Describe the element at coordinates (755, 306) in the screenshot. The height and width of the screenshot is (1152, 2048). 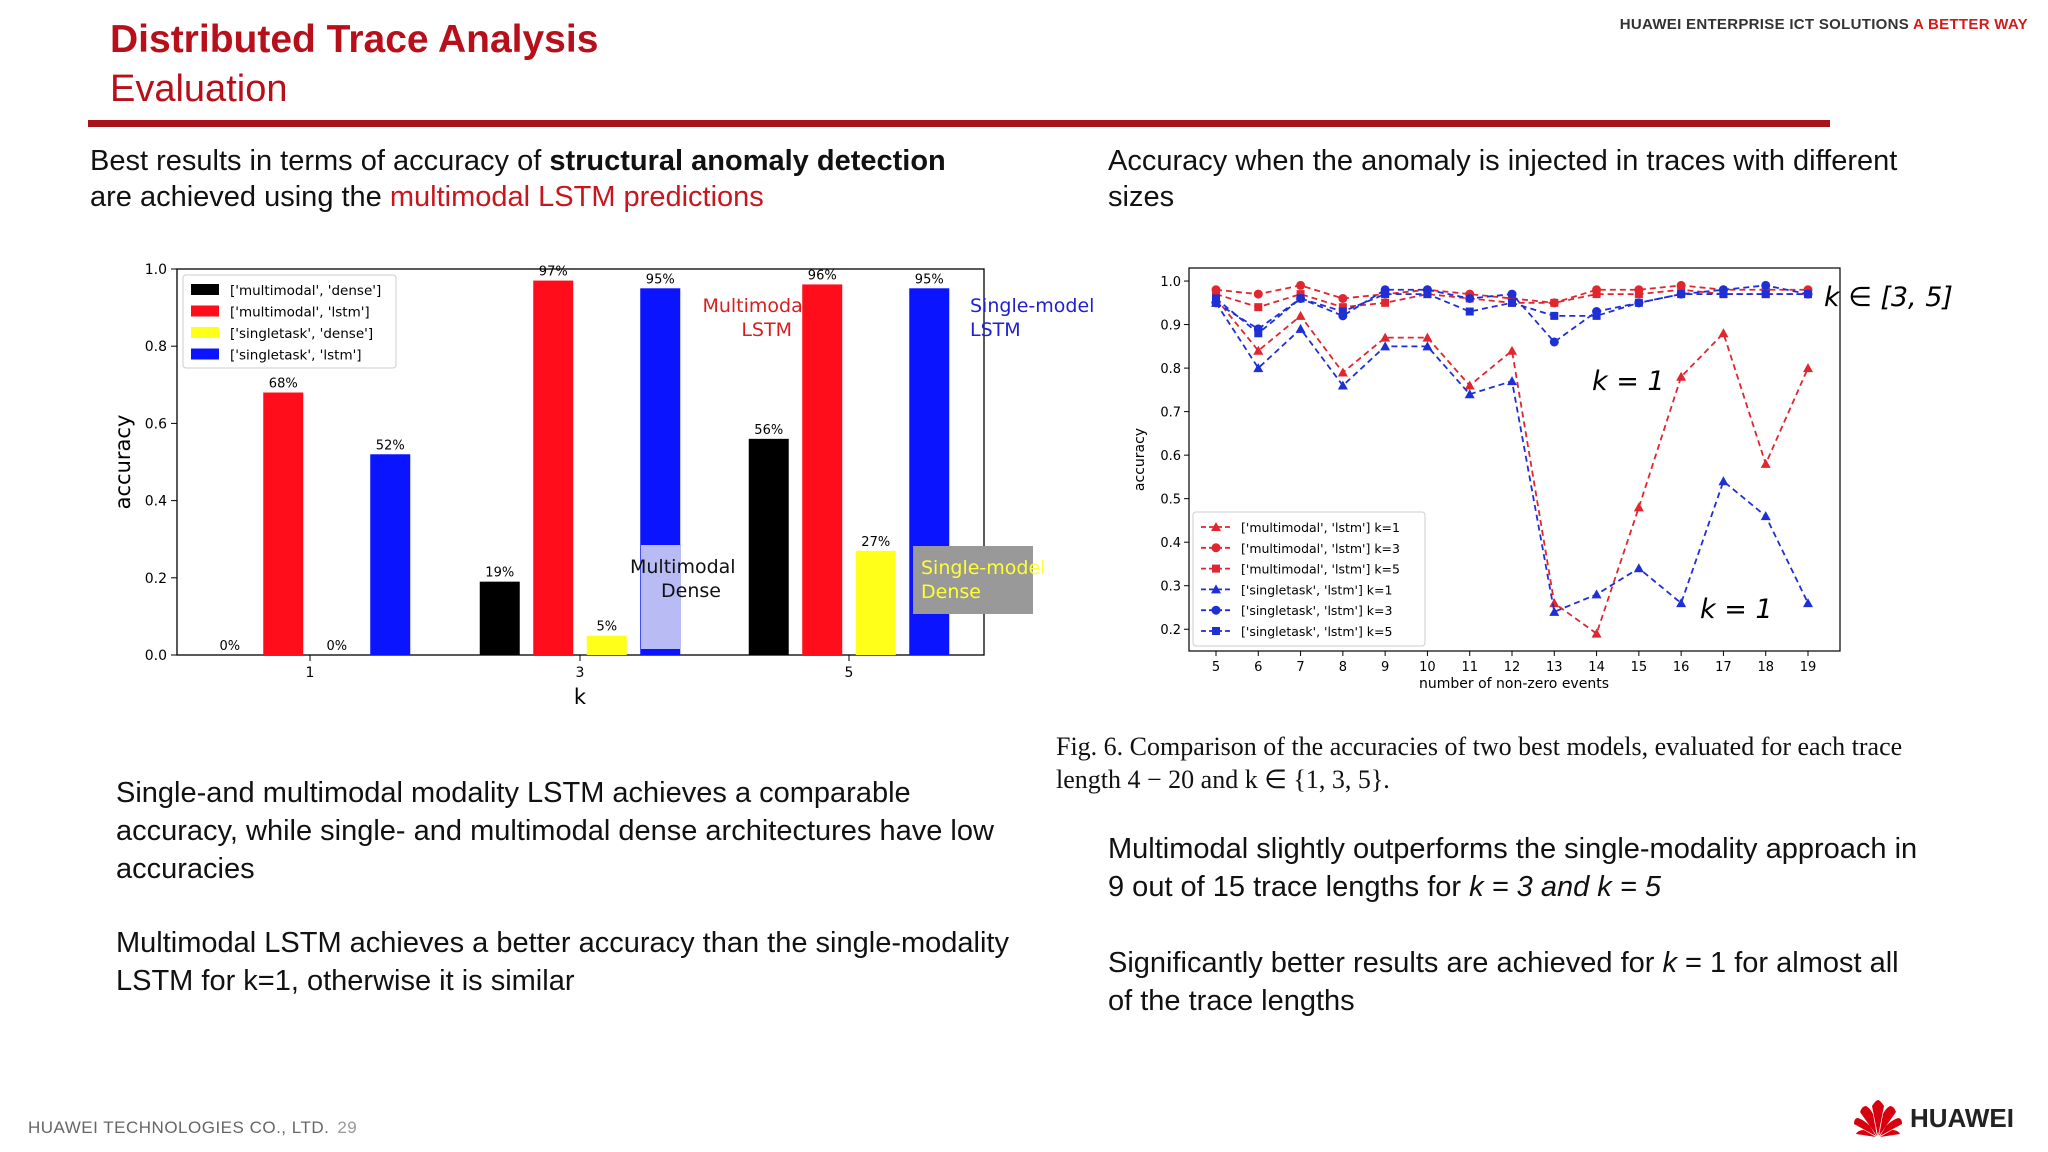
I see `bar-annotation-multimodal-lstm-line1: Multimodal` at that location.